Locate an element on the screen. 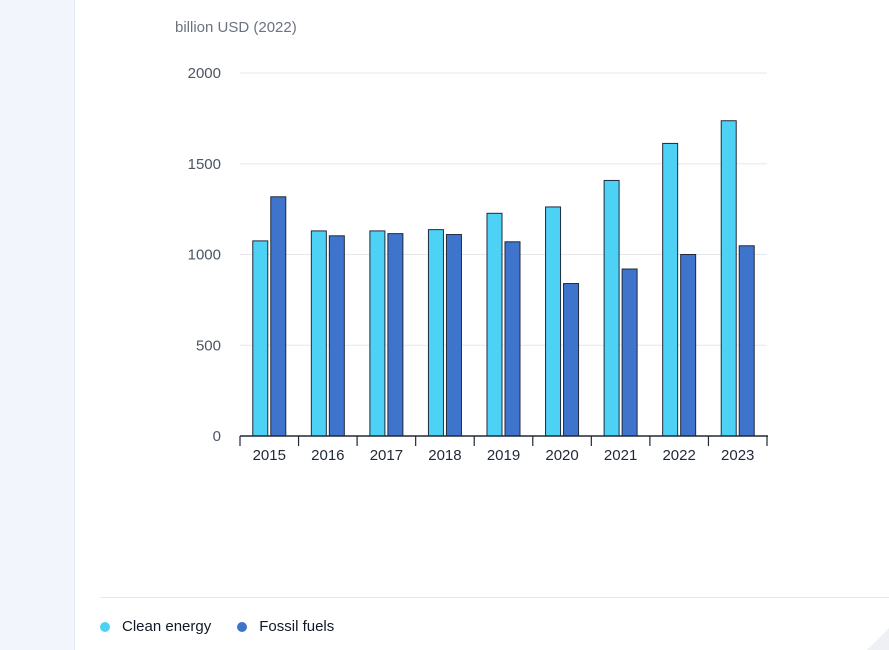 The image size is (889, 650). x-tick-labels: 2015 2016 2017 2018 2019 2020 2021 2022 2023 is located at coordinates (504, 455).